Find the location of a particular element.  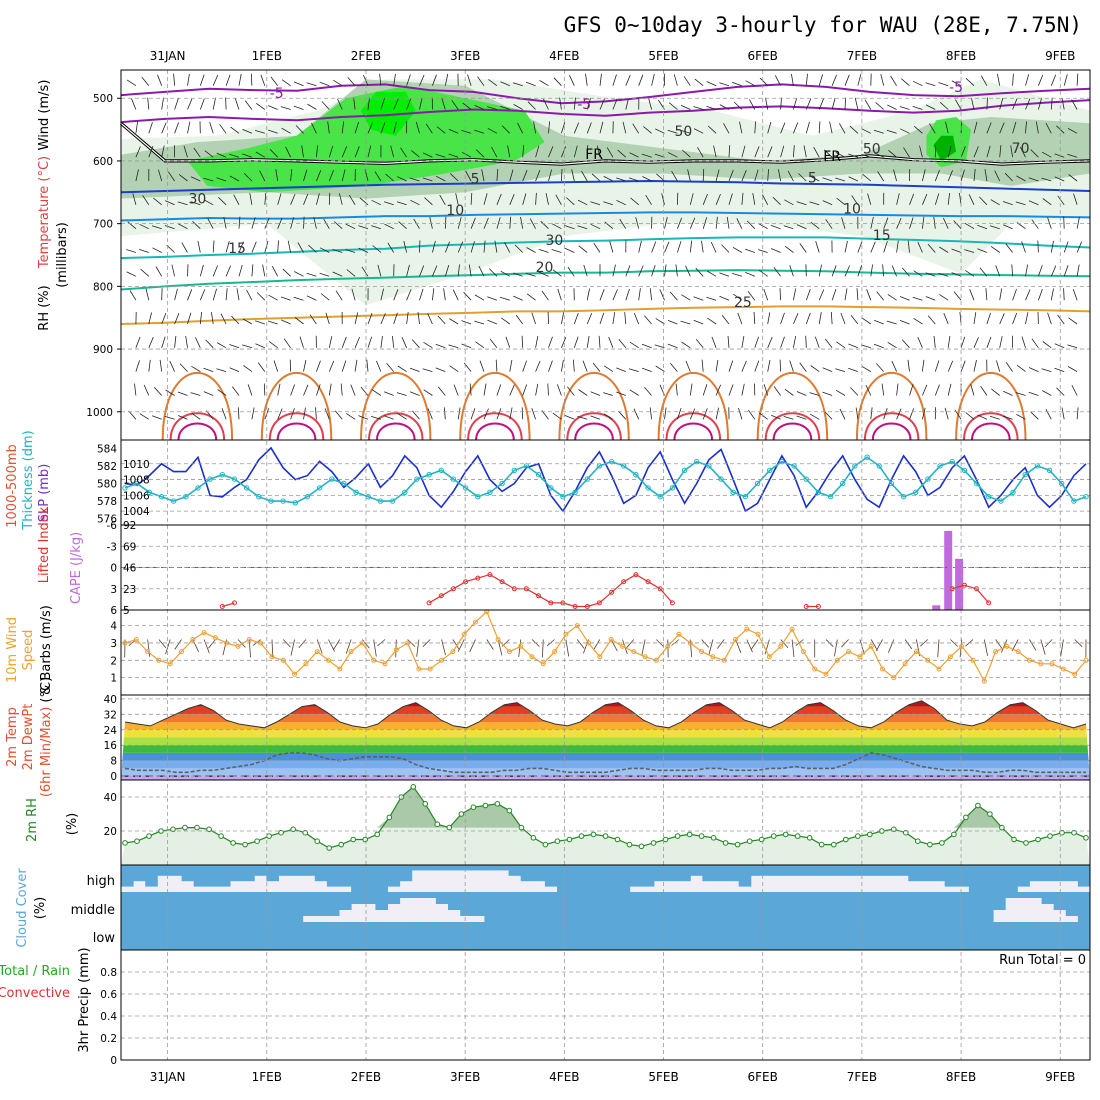

cloud-bar-high is located at coordinates (1084, 876).